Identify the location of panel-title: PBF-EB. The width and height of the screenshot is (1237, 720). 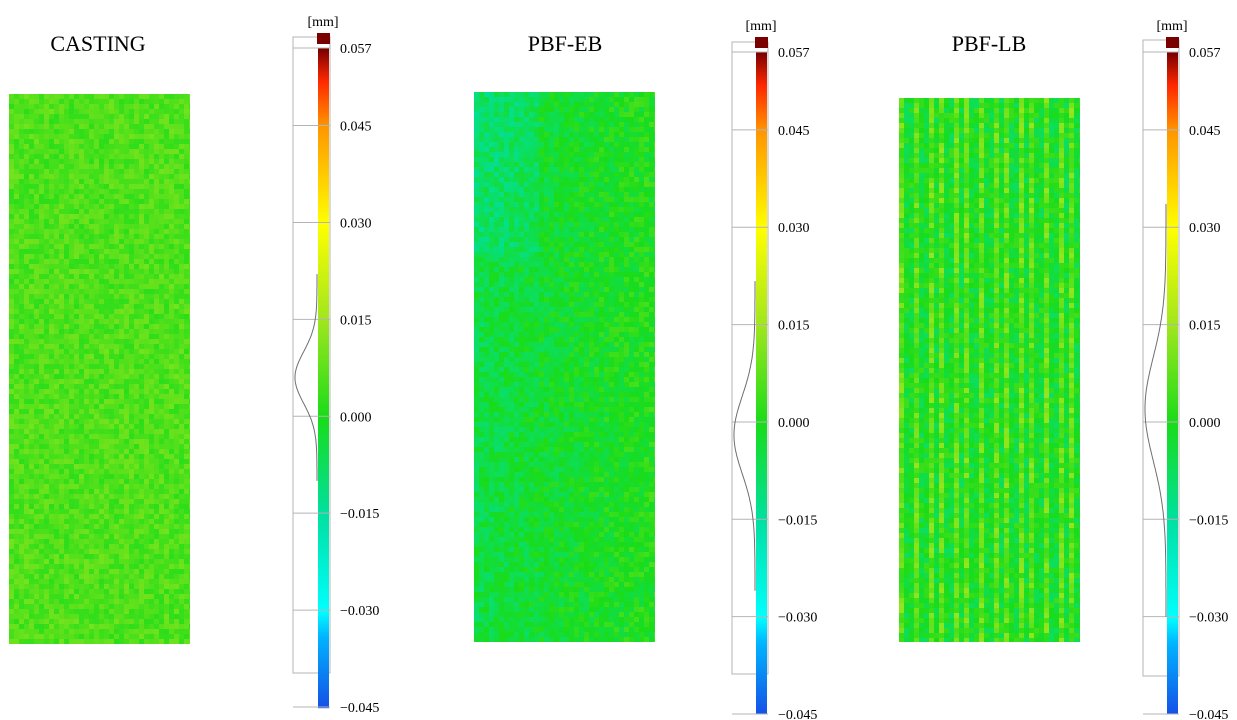
(565, 43).